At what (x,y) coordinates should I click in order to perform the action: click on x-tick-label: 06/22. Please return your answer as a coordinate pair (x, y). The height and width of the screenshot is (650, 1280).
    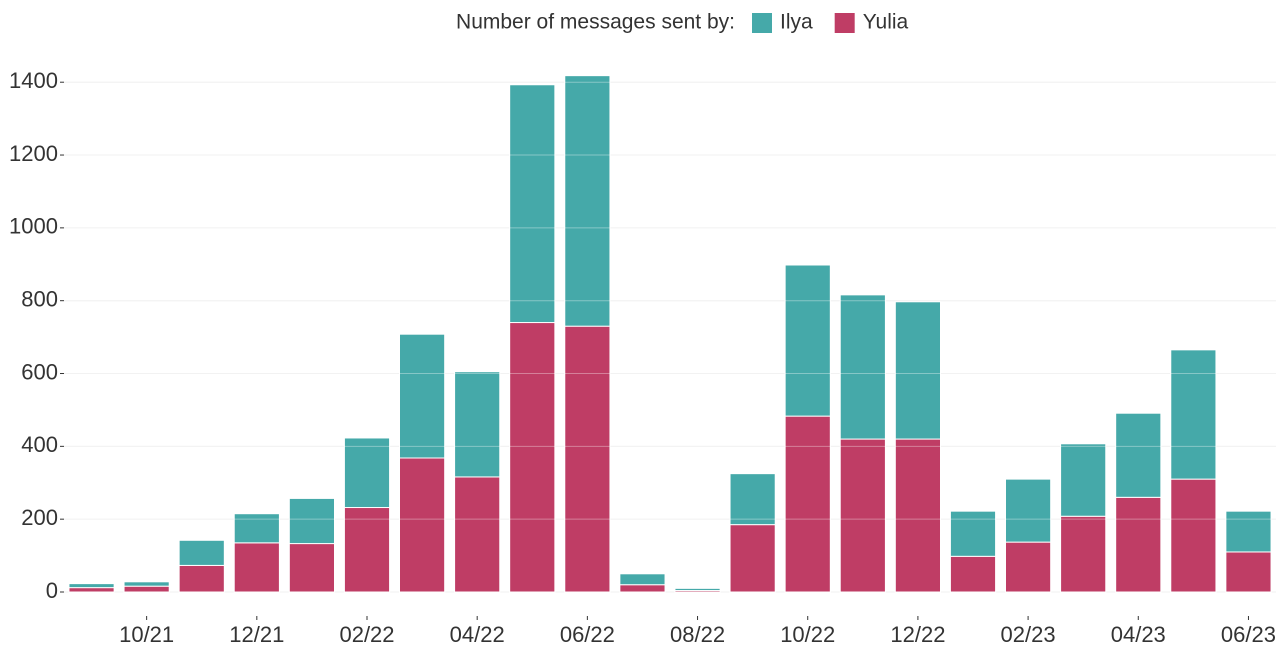
    Looking at the image, I should click on (587, 634).